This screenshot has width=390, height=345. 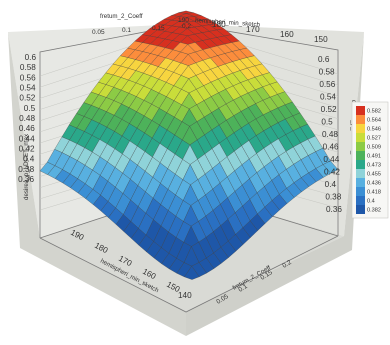 I want to click on legend-label: 0.582, so click(x=374, y=112).